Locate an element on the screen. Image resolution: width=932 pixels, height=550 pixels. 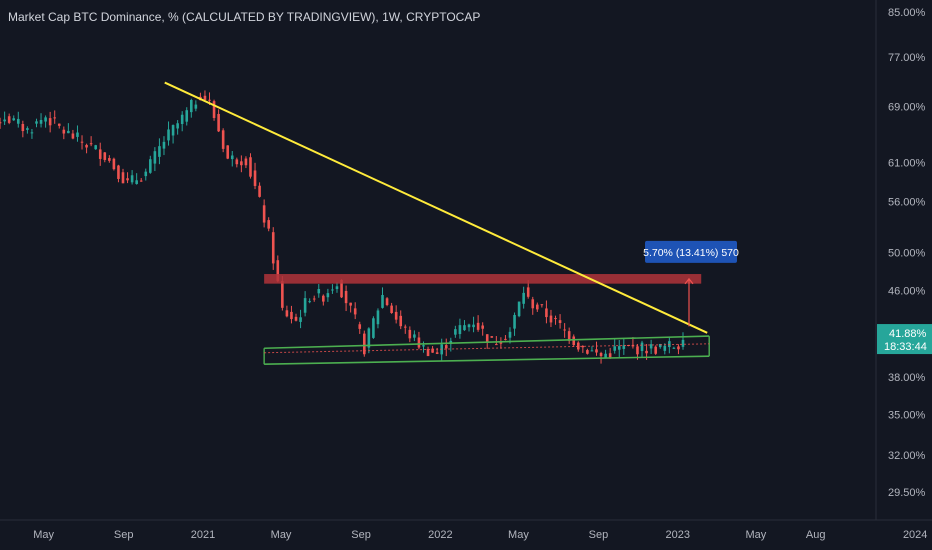
bar-countdown: 18:33:44 is located at coordinates (905, 347).